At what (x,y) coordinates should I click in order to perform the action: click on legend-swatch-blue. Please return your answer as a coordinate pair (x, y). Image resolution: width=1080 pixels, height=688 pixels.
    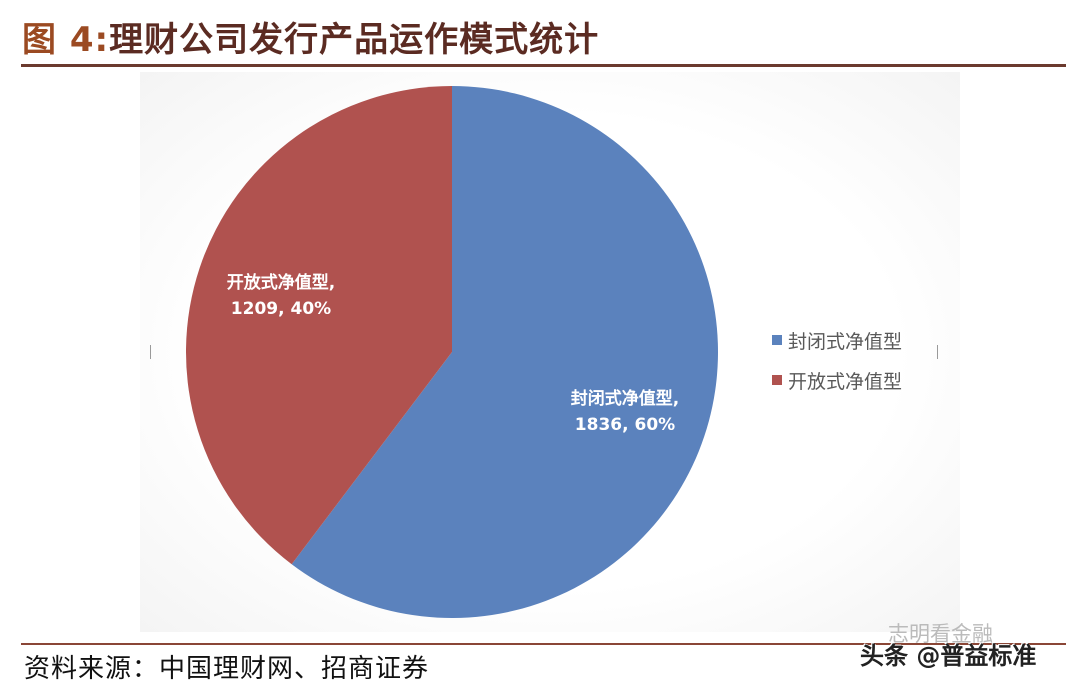
    Looking at the image, I should click on (777, 340).